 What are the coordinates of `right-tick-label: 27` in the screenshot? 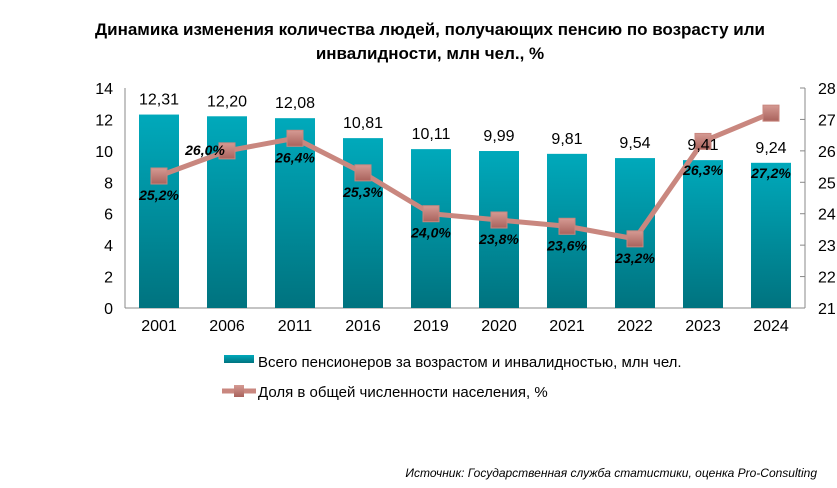 It's located at (827, 120).